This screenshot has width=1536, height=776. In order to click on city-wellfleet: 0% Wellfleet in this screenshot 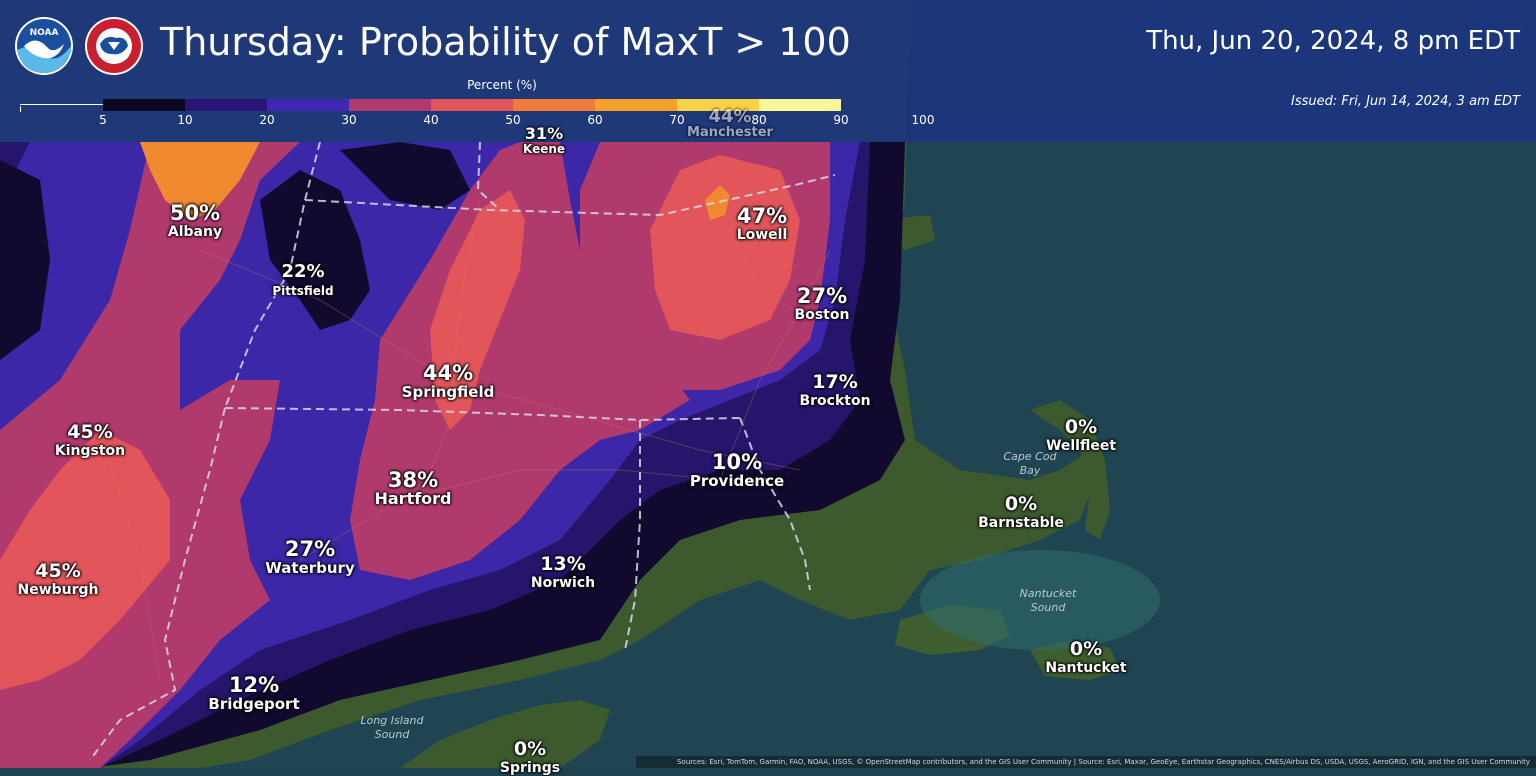, I will do `click(1081, 435)`.